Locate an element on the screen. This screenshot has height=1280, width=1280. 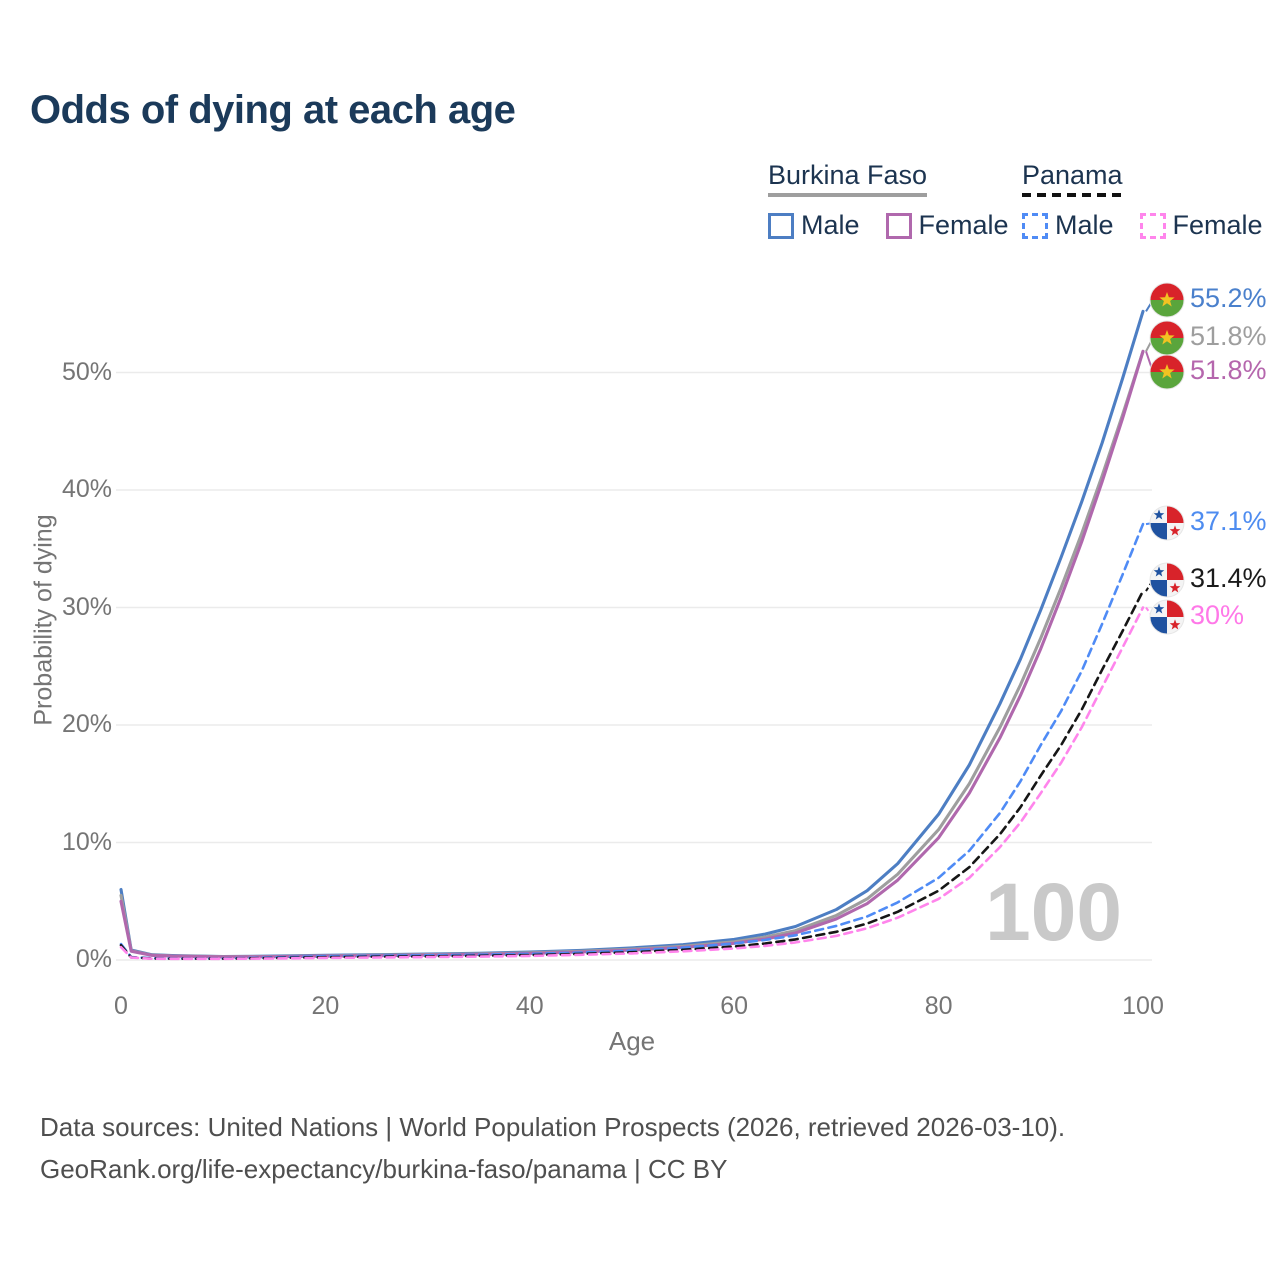
legend-country-label: Burkina Faso is located at coordinates (848, 175).